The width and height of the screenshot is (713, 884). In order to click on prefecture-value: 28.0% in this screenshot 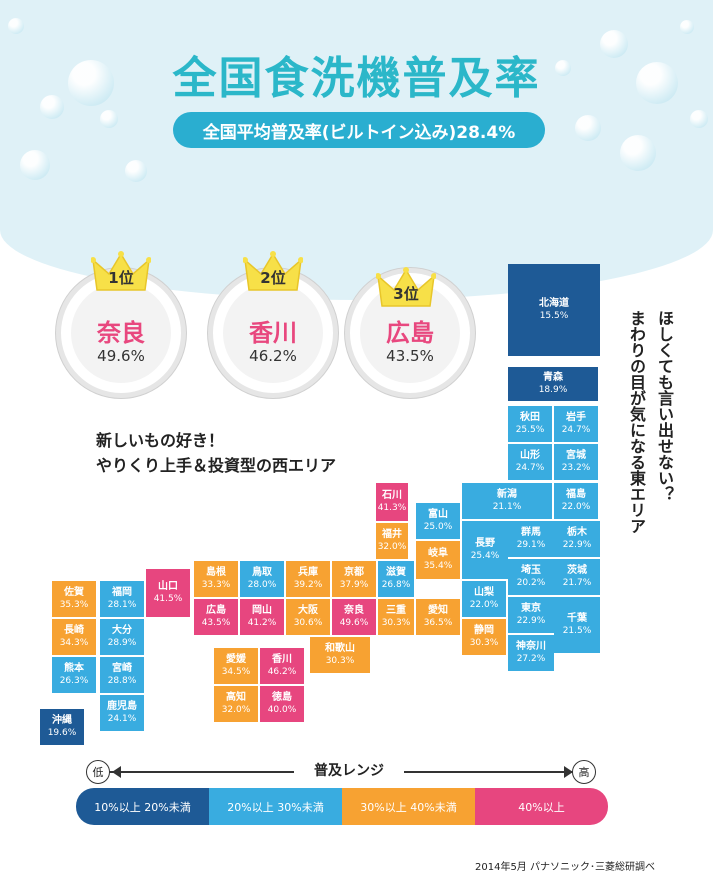, I will do `click(262, 585)`.